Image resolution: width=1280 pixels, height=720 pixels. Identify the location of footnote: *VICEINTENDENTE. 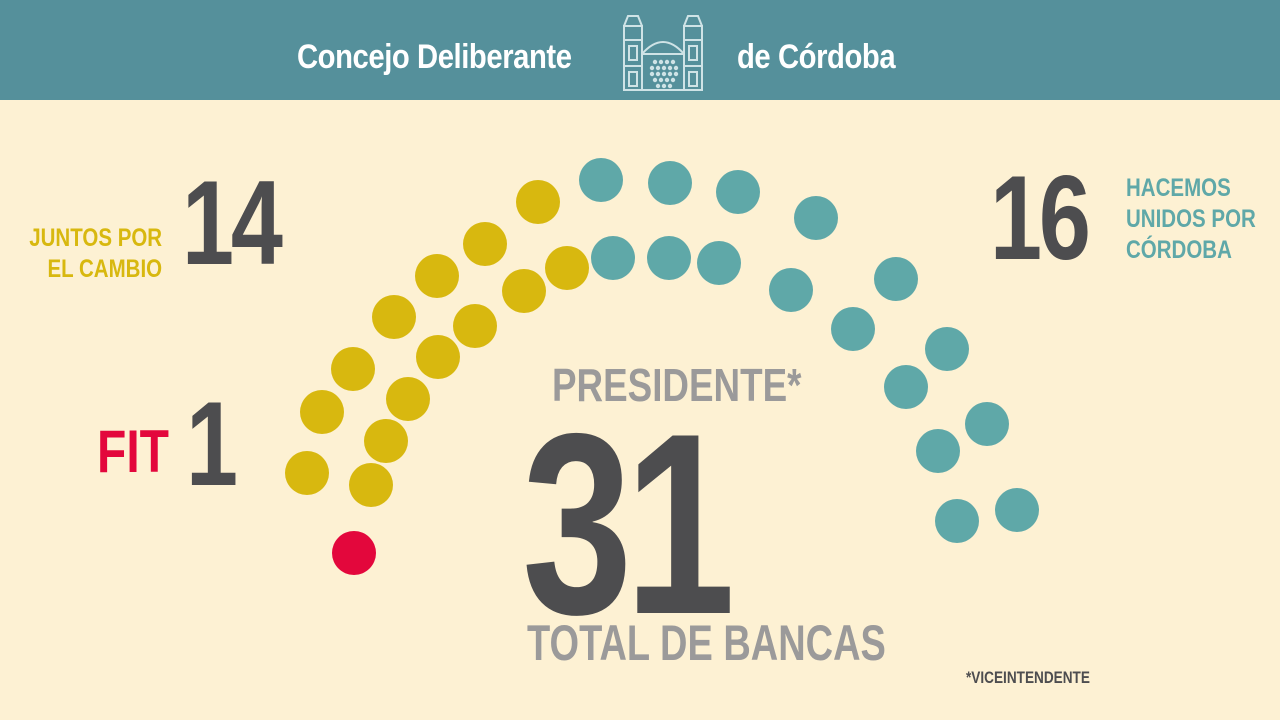
(1028, 677).